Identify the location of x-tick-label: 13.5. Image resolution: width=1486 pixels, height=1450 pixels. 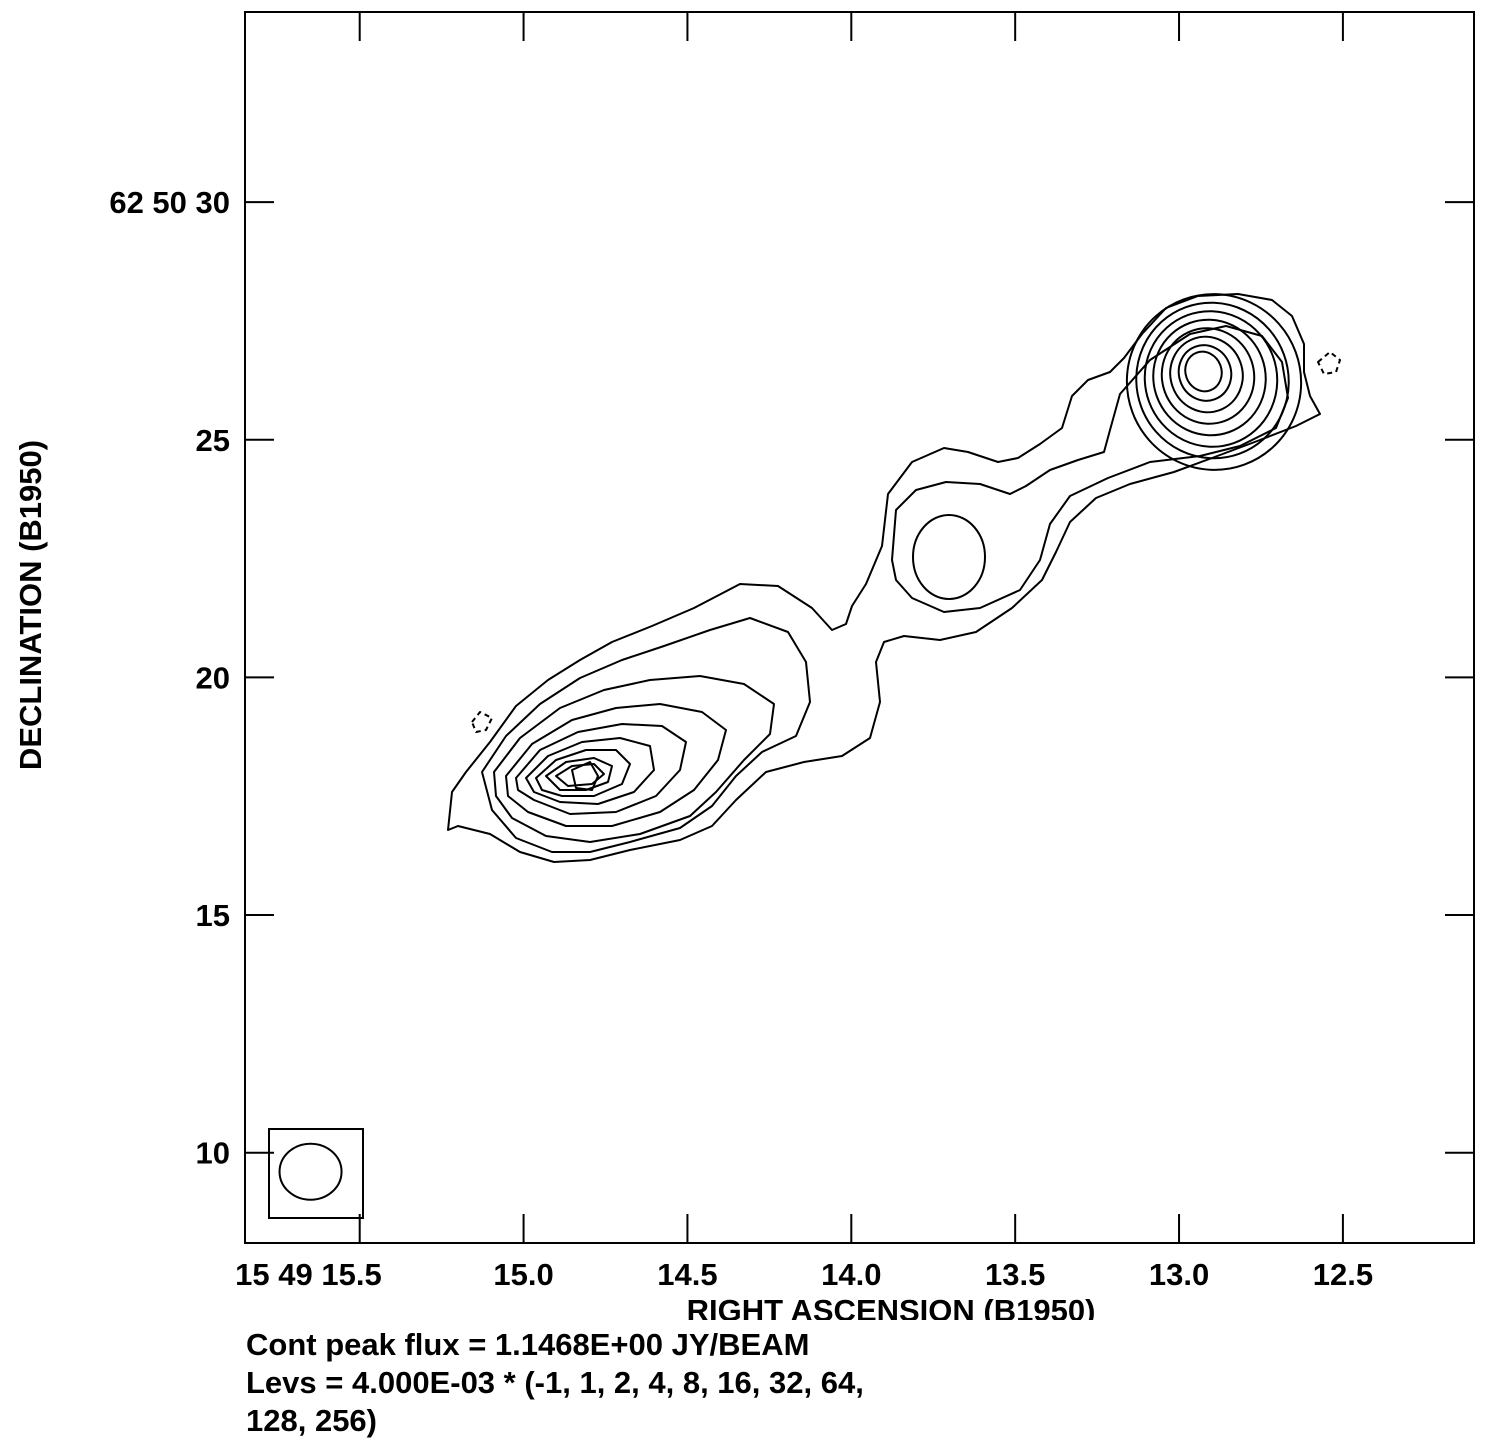
(1015, 1274).